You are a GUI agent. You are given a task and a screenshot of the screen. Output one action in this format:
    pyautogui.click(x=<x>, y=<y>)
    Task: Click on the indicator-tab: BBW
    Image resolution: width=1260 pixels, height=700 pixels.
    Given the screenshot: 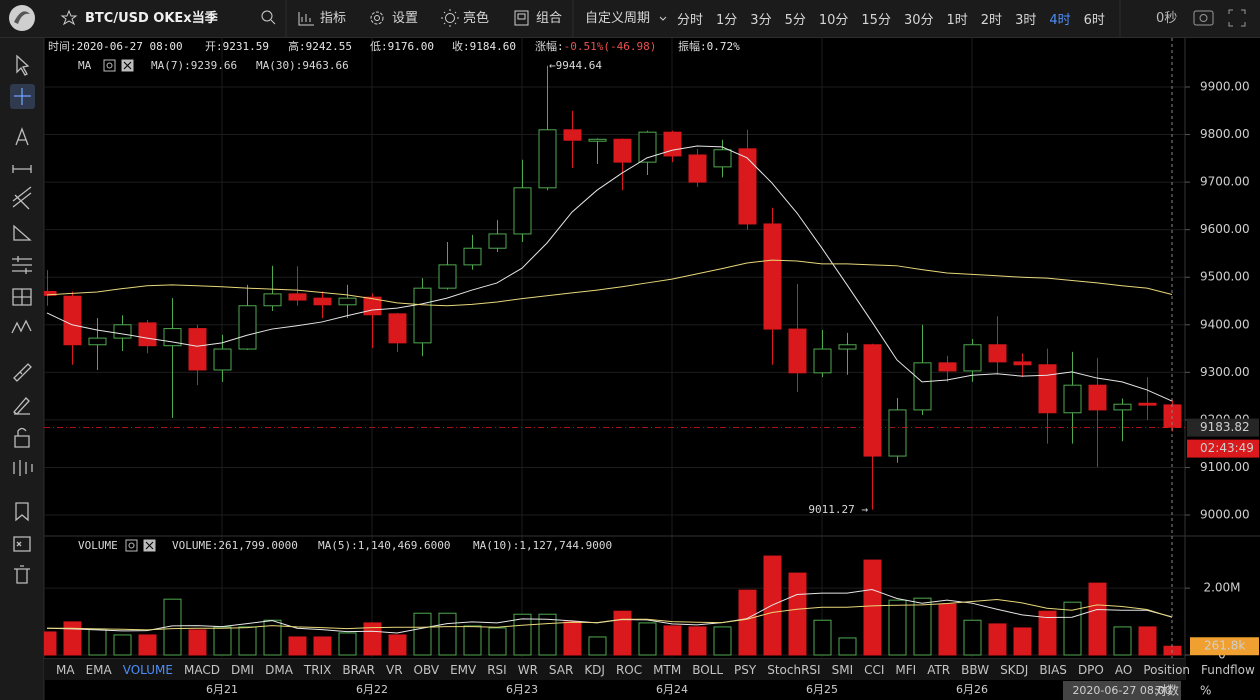 What is the action you would take?
    pyautogui.click(x=975, y=669)
    